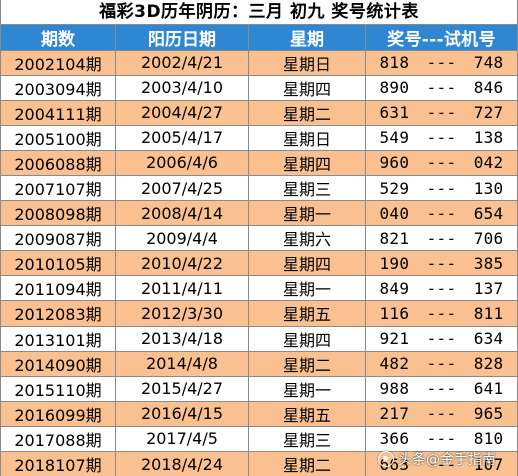 Image resolution: width=518 pixels, height=476 pixels. I want to click on draw-number: 529, so click(394, 188).